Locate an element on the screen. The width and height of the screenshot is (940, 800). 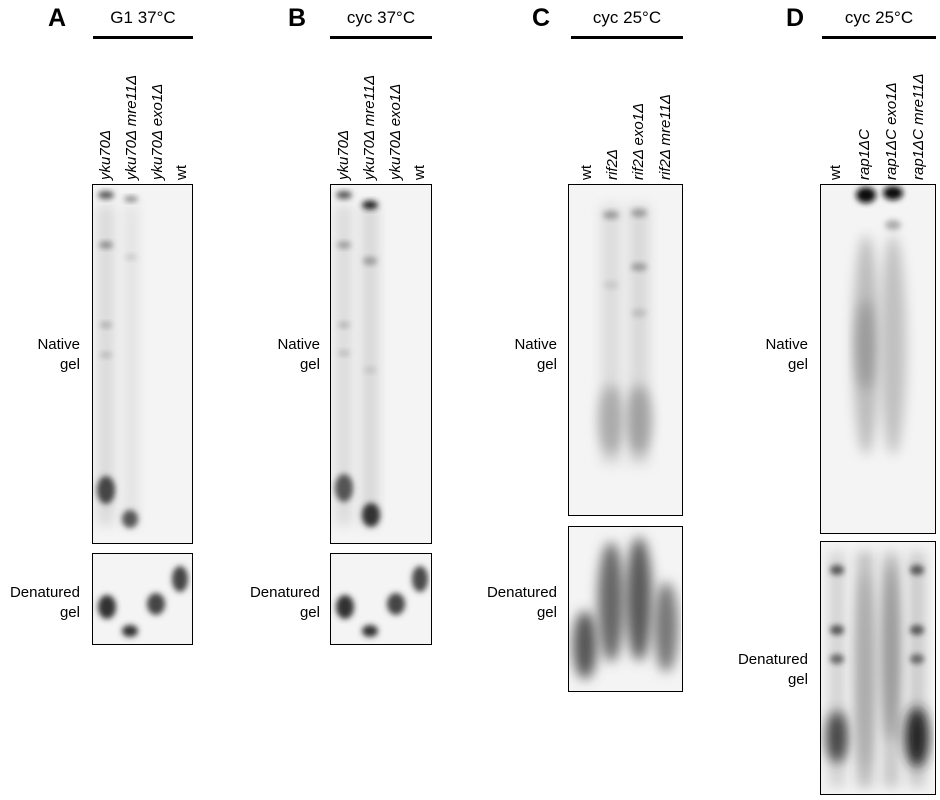
lane-label: rif2Δ is located at coordinates (612, 164).